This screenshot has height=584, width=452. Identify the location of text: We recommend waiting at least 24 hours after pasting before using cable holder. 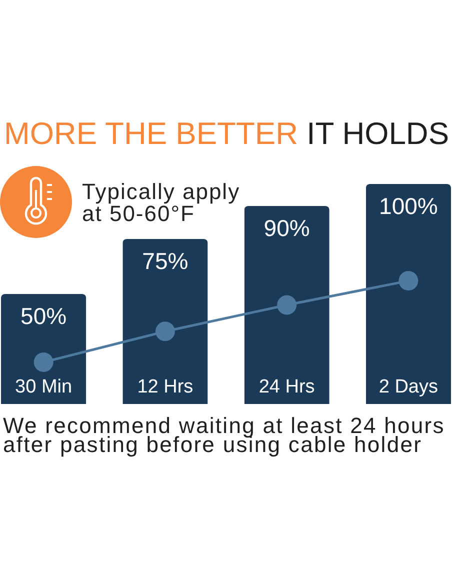
(224, 435).